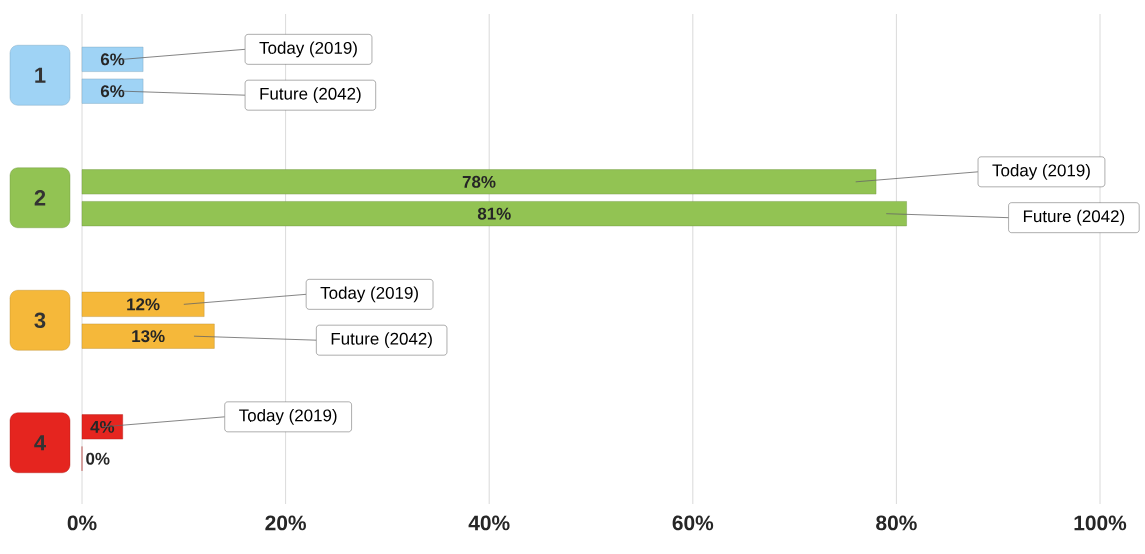 The height and width of the screenshot is (554, 1145). What do you see at coordinates (143, 304) in the screenshot?
I see `data-label: 12%` at bounding box center [143, 304].